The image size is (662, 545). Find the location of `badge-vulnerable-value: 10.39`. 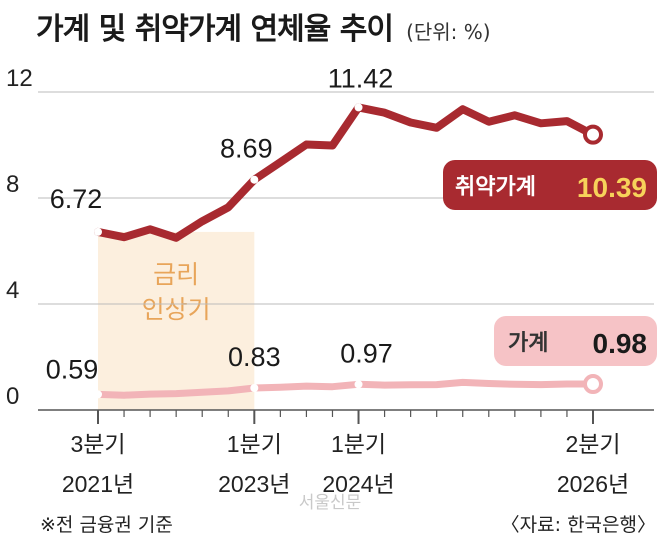

badge-vulnerable-value: 10.39 is located at coordinates (612, 187).